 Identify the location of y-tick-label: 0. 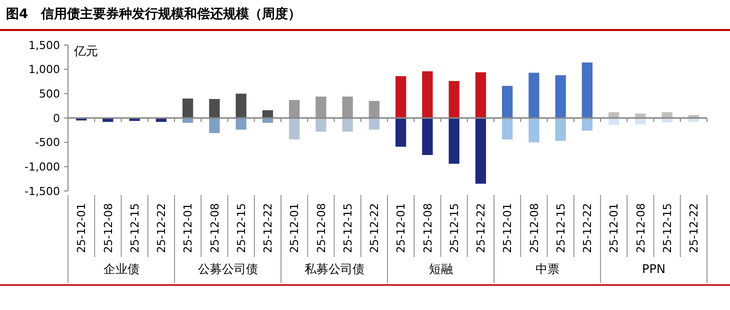
(56, 118).